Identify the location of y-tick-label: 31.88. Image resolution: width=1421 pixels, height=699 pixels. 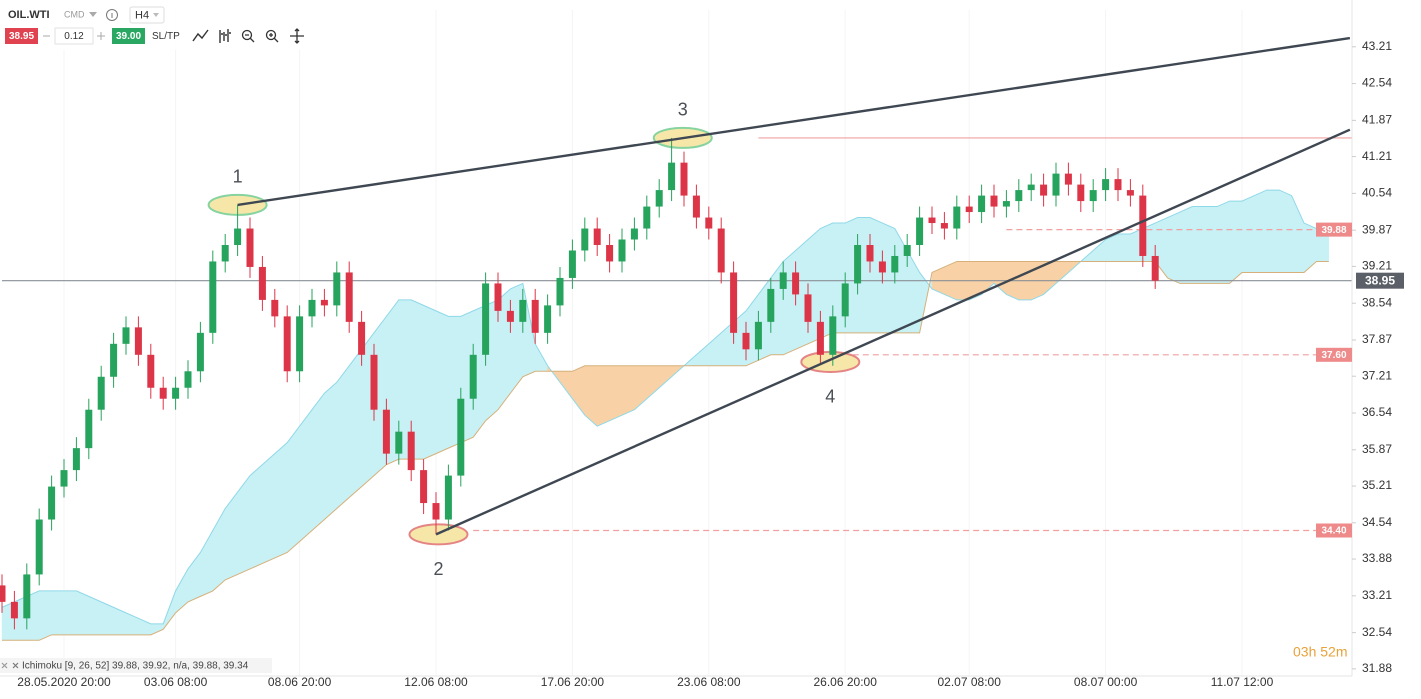
(1377, 668).